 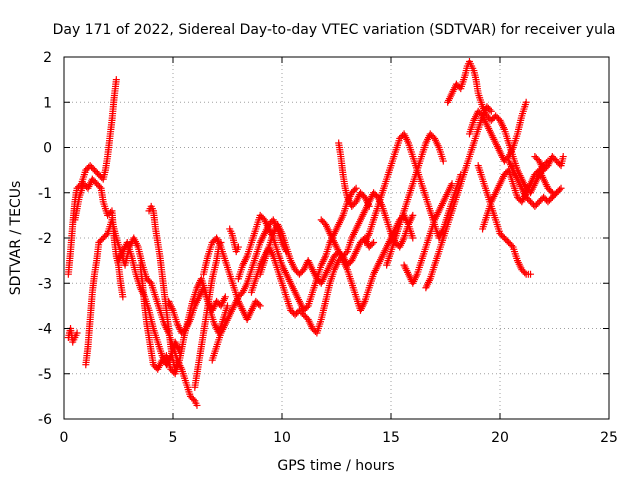 I want to click on y-tick-label: -1, so click(x=45, y=194).